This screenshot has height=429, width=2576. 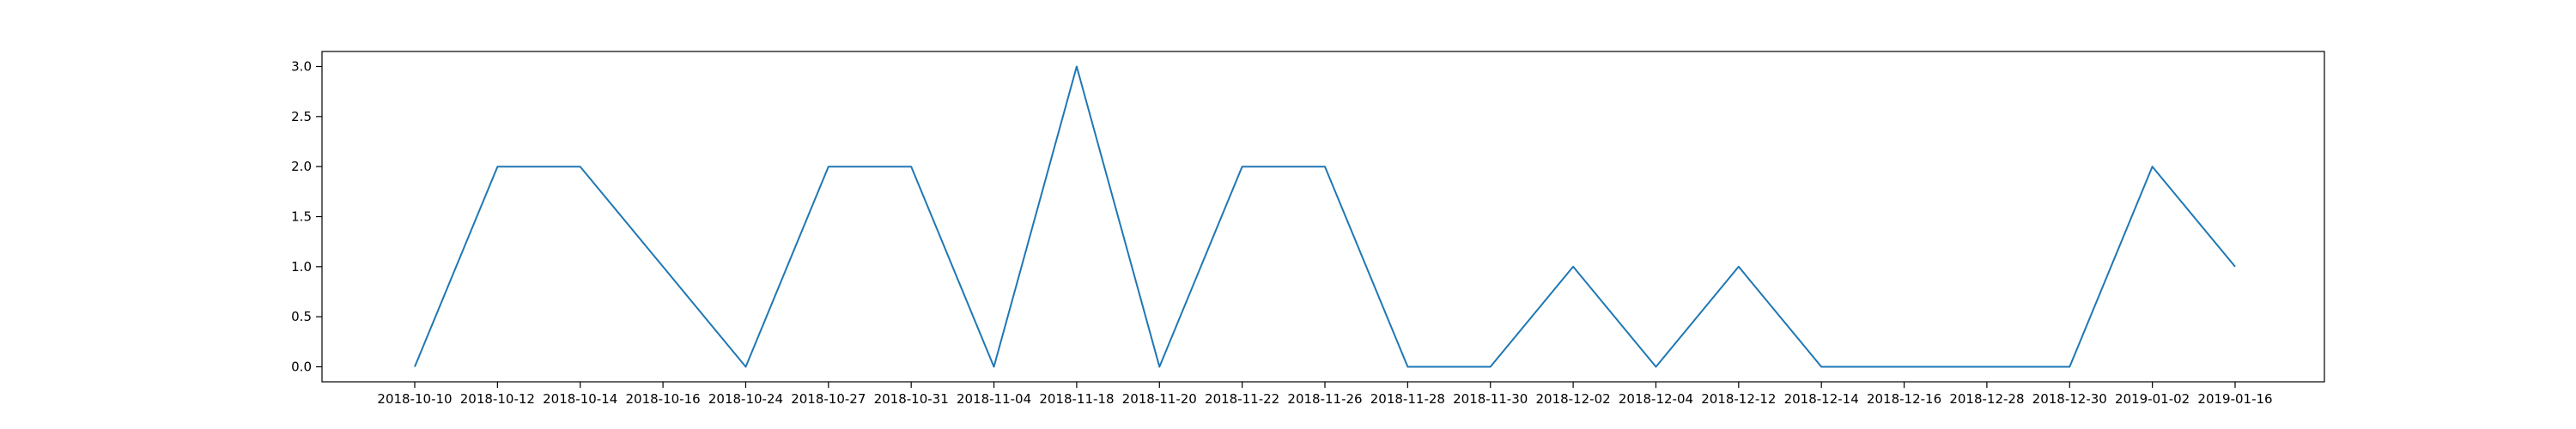 What do you see at coordinates (2234, 399) in the screenshot?
I see `x-tick-label: 2019-01-16` at bounding box center [2234, 399].